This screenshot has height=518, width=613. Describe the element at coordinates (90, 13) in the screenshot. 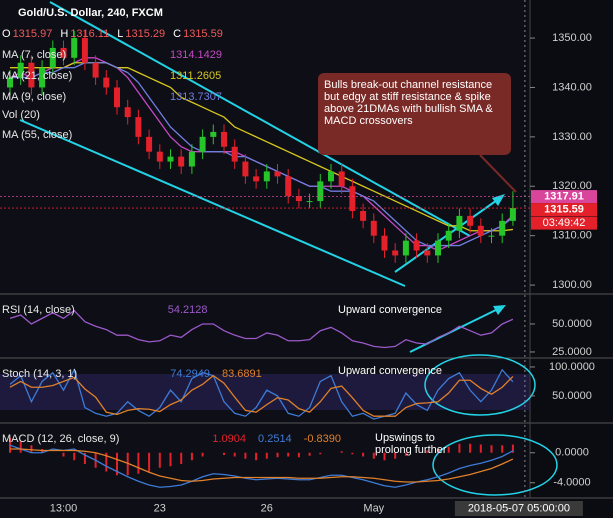

I see `chart-title: Gold/U.S. Dollar, 240, FXCM` at that location.